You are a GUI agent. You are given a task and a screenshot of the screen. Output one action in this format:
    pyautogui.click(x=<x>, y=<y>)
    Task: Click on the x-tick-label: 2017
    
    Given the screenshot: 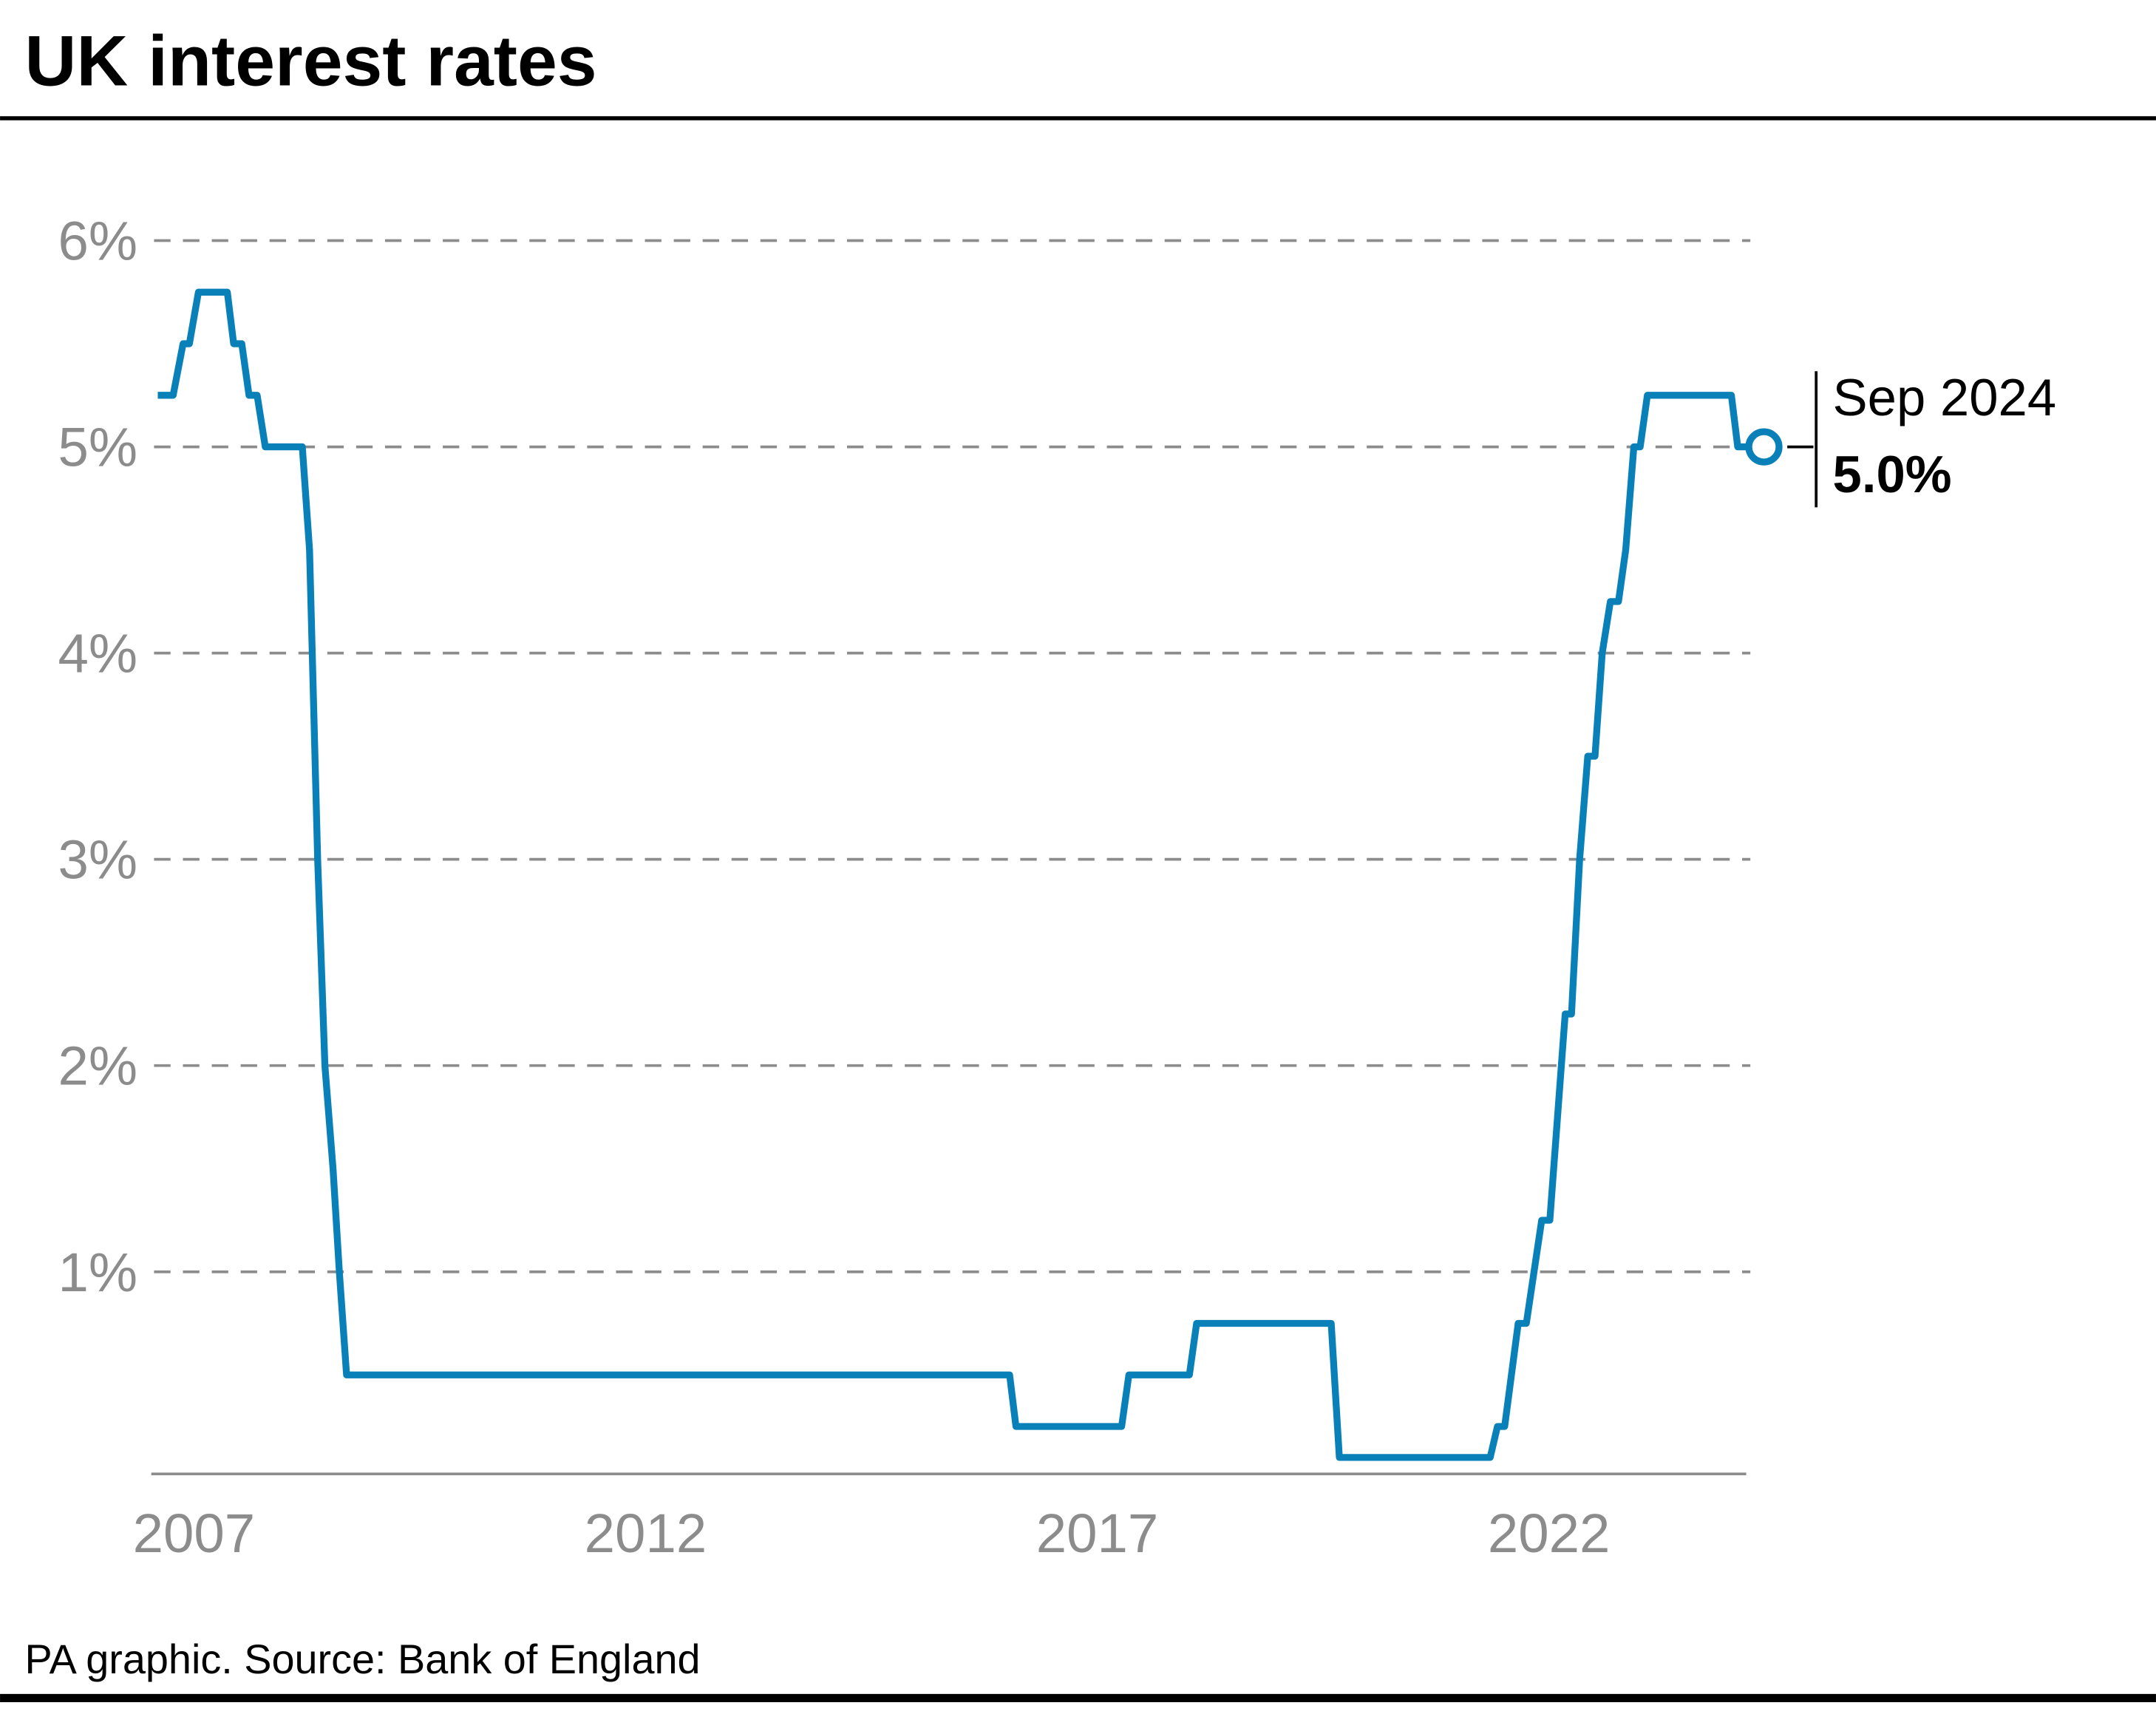 What is the action you would take?
    pyautogui.click(x=1097, y=1534)
    